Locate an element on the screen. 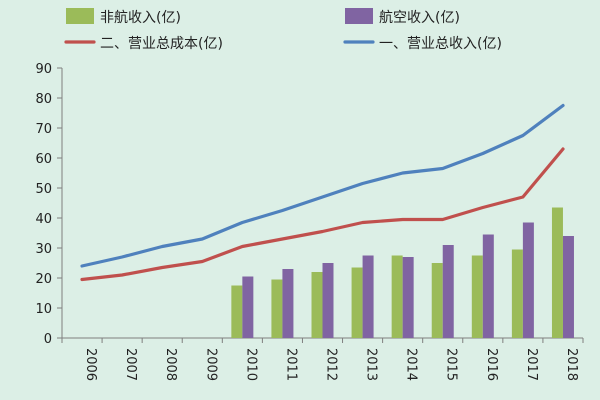 The width and height of the screenshot is (600, 400). x-tick-label: 2006 is located at coordinates (90, 364).